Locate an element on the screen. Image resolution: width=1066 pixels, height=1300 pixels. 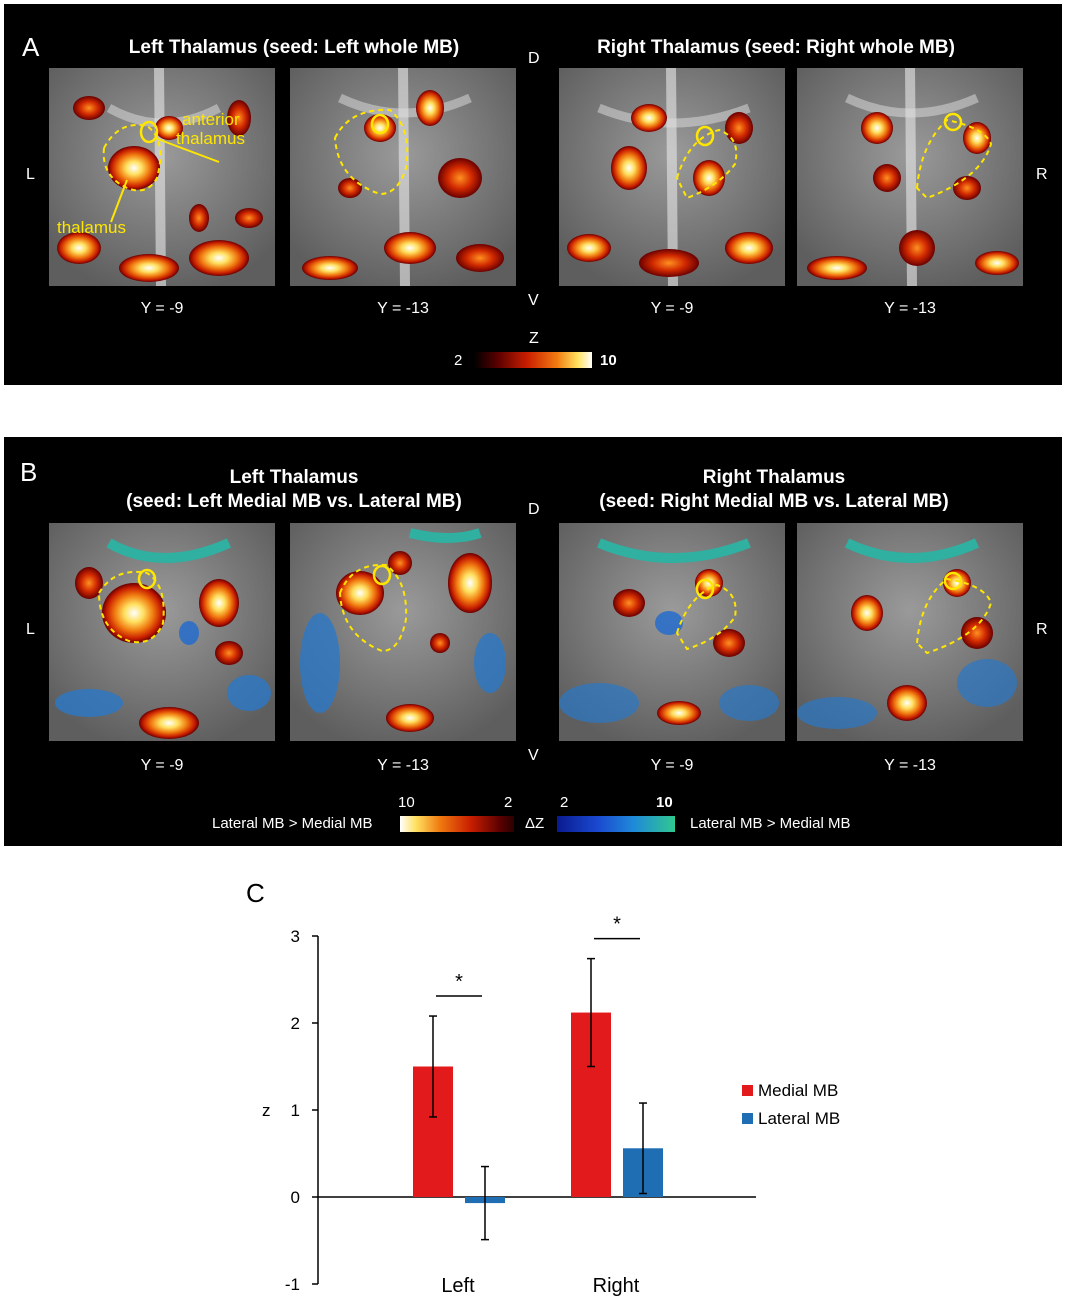
panel-b-title-left-line1: Left Thalamus is located at coordinates (294, 477).